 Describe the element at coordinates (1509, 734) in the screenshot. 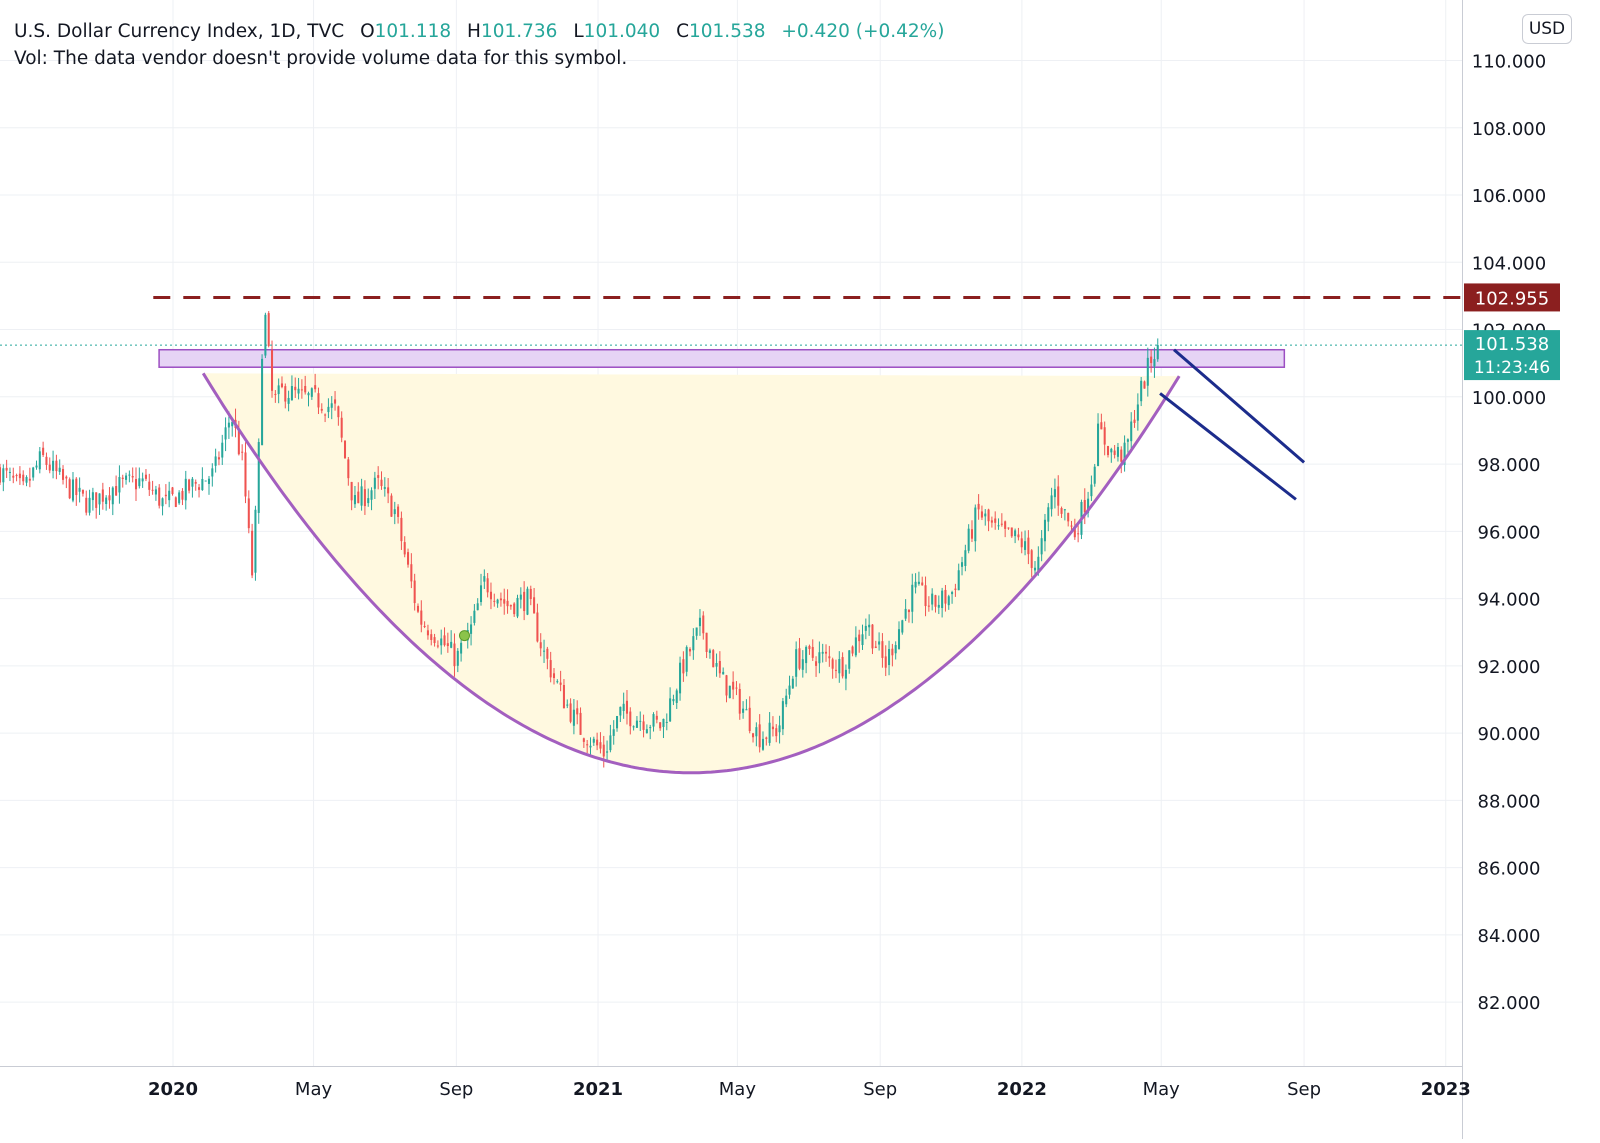

I see `y-tick-label: 90.000` at that location.